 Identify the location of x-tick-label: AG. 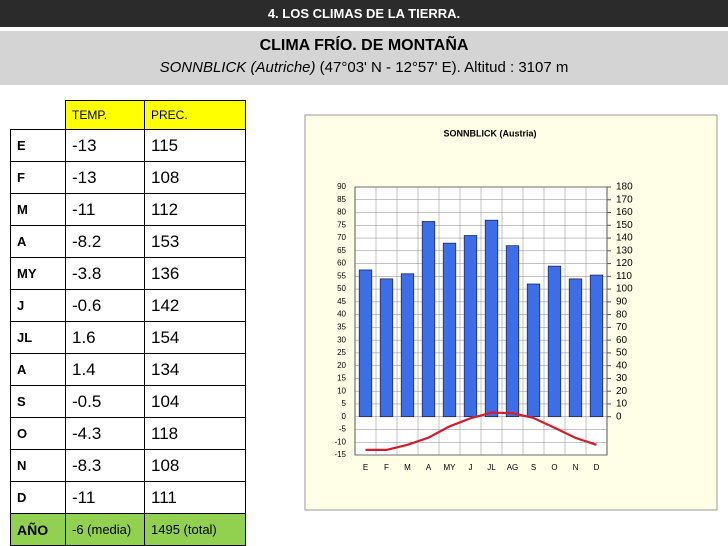
(513, 467).